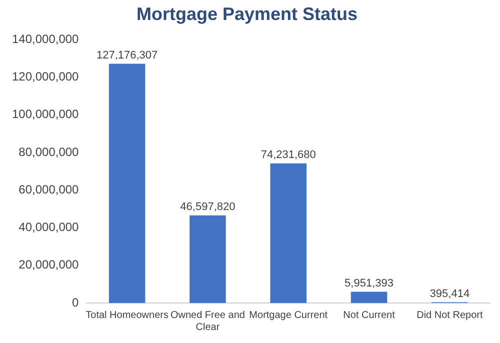  Describe the element at coordinates (49, 265) in the screenshot. I see `y-tick-label: 20,000,000` at that location.